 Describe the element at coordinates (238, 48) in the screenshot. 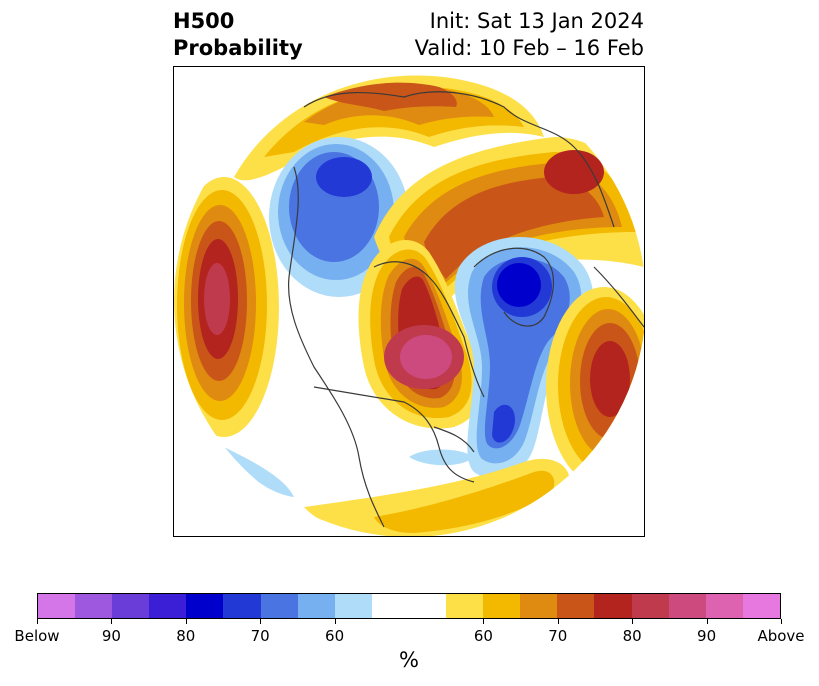

I see `title-quantity: Probability` at that location.